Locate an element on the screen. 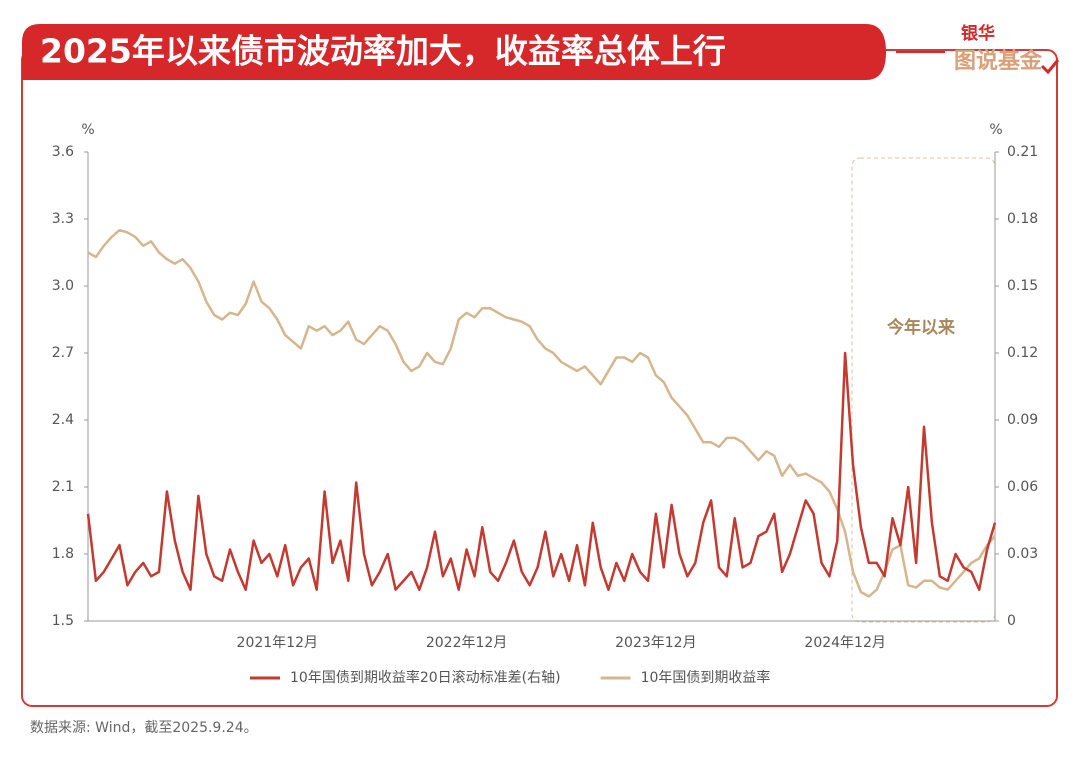 This screenshot has width=1080, height=763. y2-tick-label: 0.12 is located at coordinates (1022, 353).